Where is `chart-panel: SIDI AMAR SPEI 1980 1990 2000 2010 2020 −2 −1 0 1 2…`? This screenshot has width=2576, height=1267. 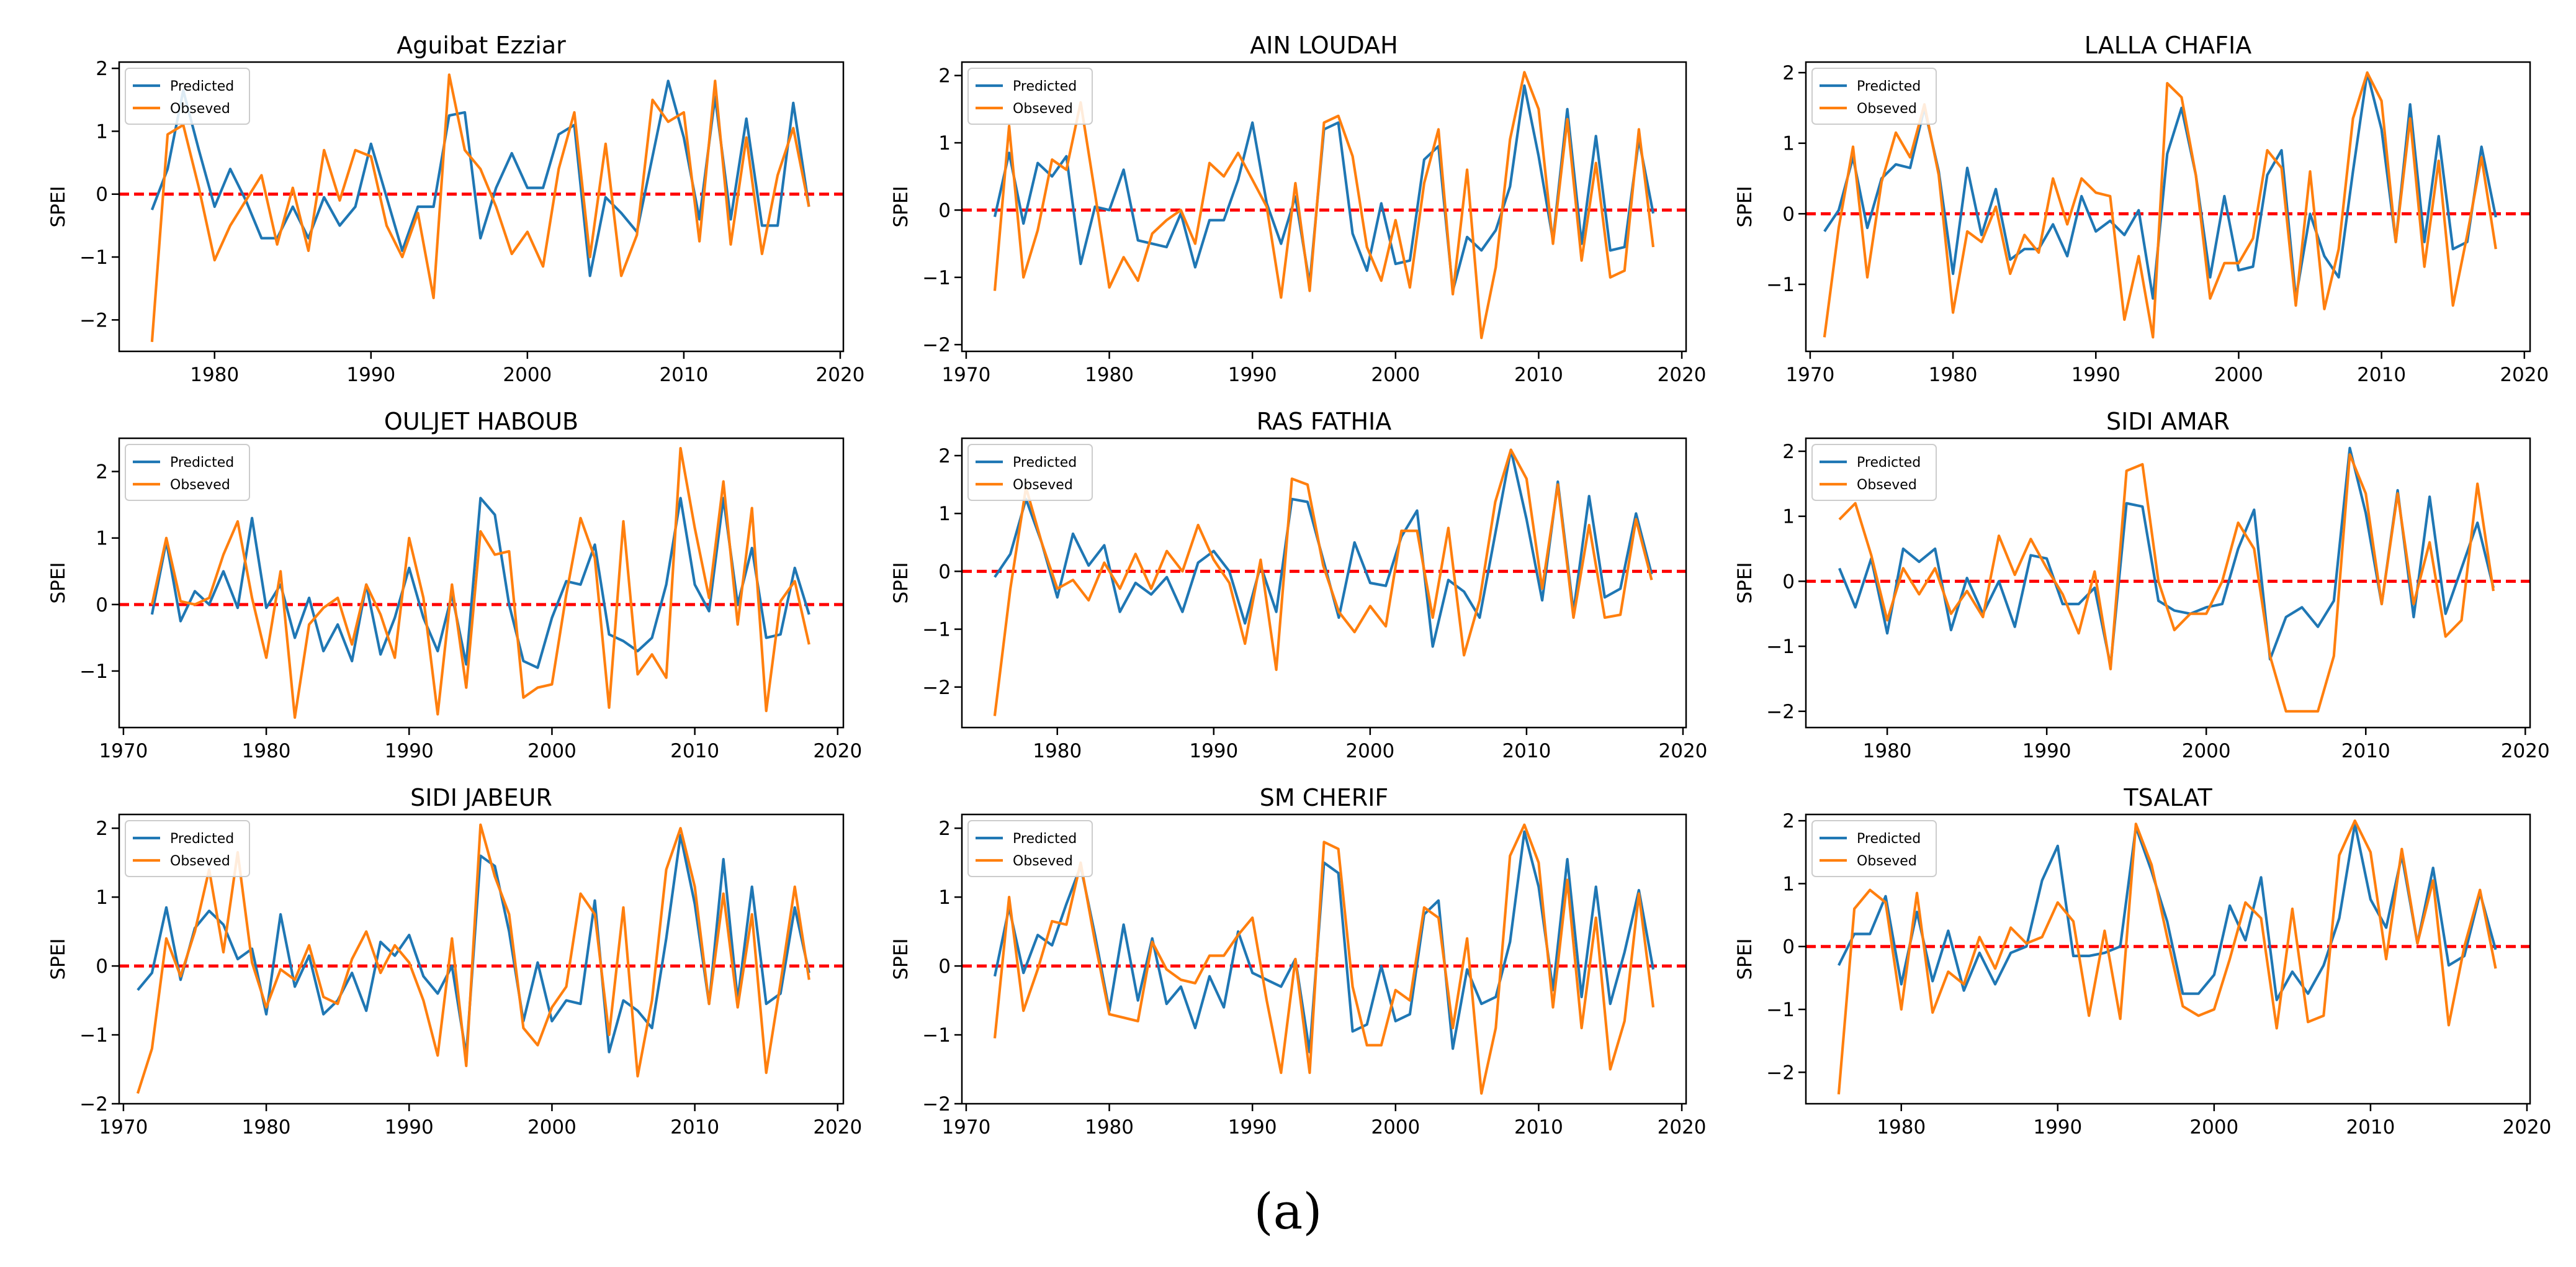
chart-panel: SIDI AMAR SPEI 1980 1990 2000 2010 2020 −2 −1 0 1 2… is located at coordinates (2142, 585).